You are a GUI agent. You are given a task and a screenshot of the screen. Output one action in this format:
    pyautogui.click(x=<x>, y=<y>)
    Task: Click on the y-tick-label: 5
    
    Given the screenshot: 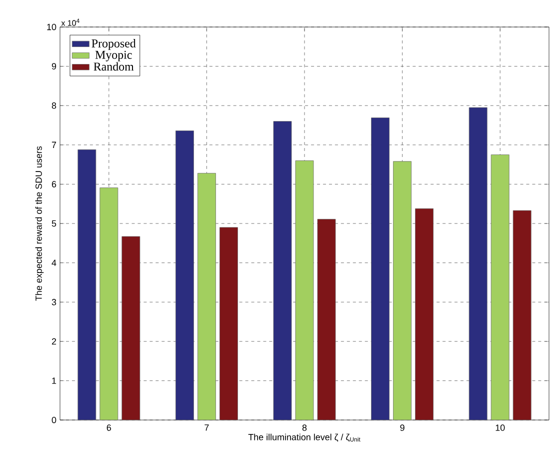 What is the action you would take?
    pyautogui.click(x=54, y=223)
    